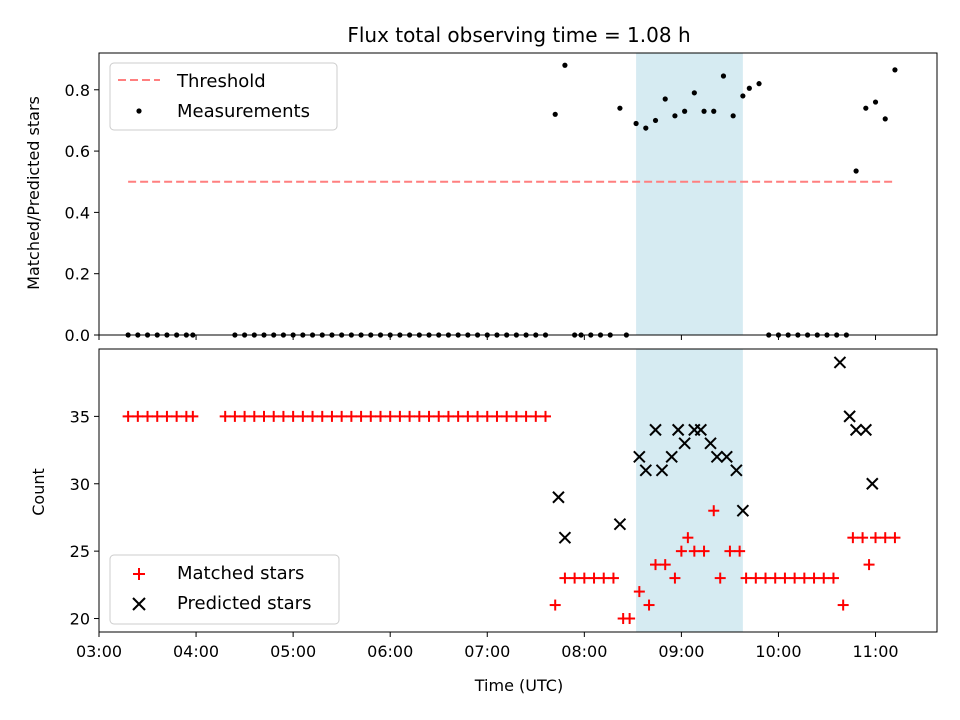 The height and width of the screenshot is (720, 960). I want to click on top-y-axis: 0.0 0.2 0.4 0.6 0.8, so click(82, 213).